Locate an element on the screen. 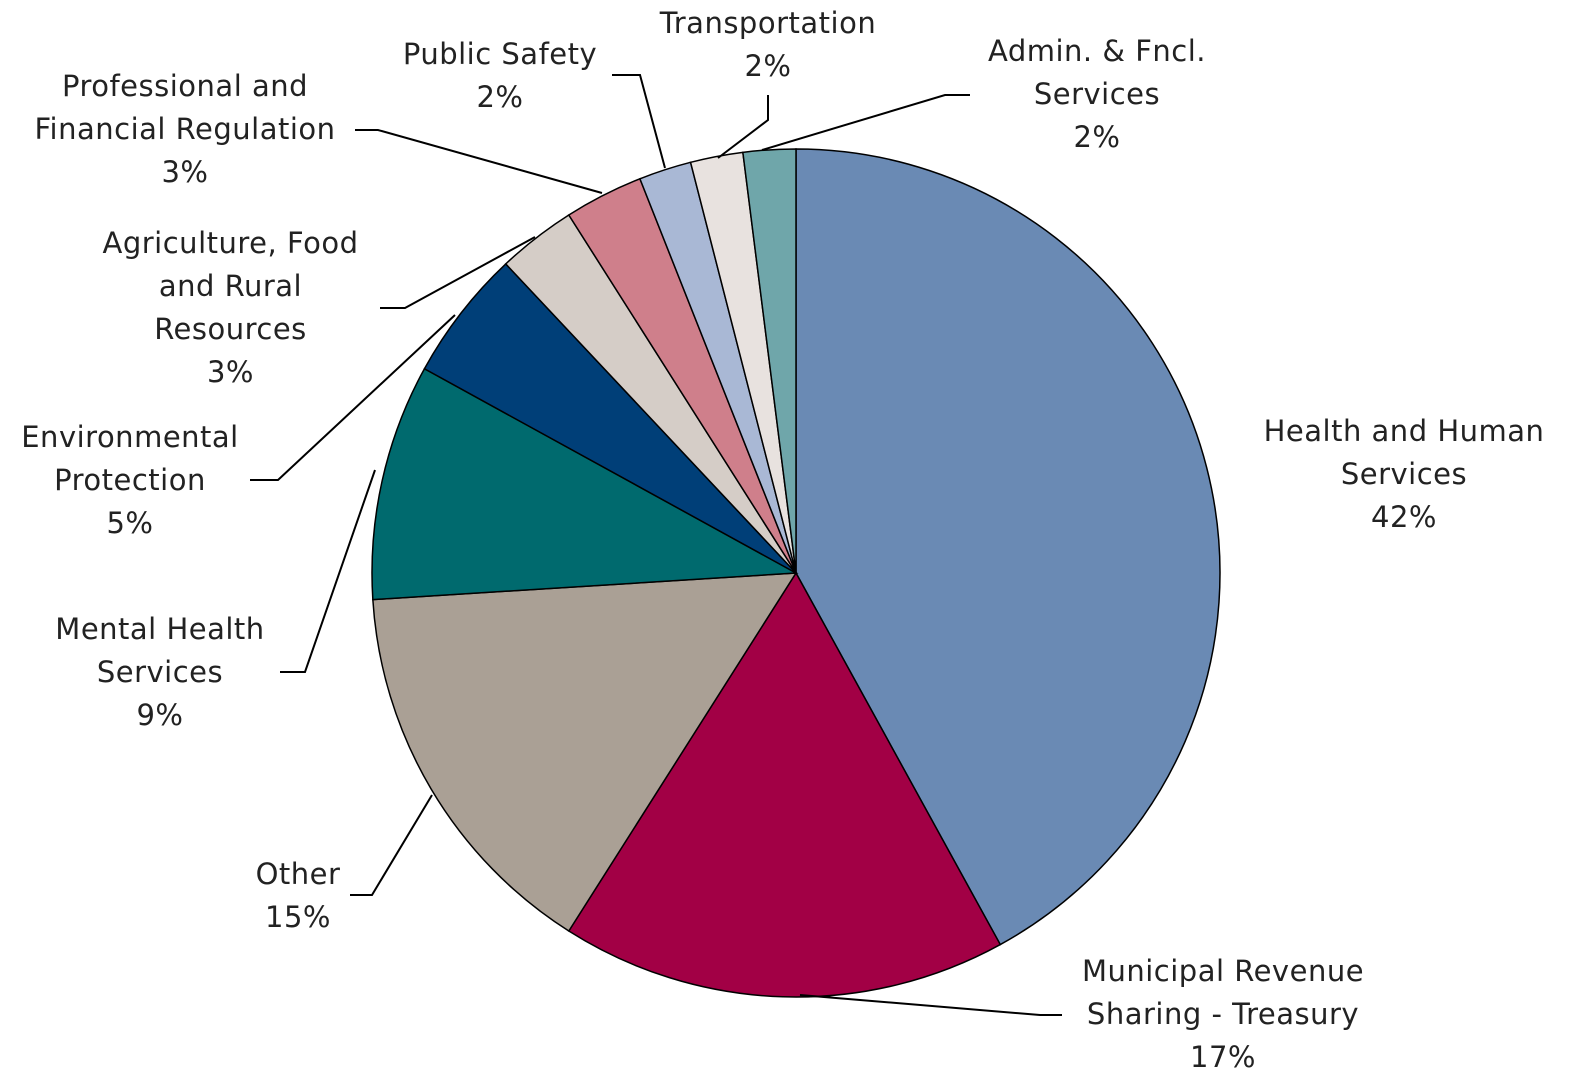 This screenshot has width=1579, height=1081. value-label: 42% is located at coordinates (1404, 517).